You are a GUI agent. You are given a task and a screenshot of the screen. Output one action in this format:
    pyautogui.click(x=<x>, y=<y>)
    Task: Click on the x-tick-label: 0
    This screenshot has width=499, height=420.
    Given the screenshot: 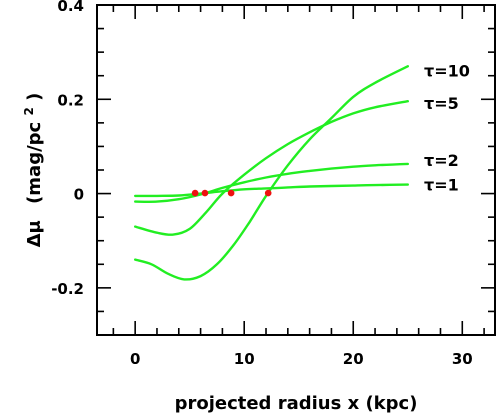 What is the action you would take?
    pyautogui.click(x=135, y=359)
    